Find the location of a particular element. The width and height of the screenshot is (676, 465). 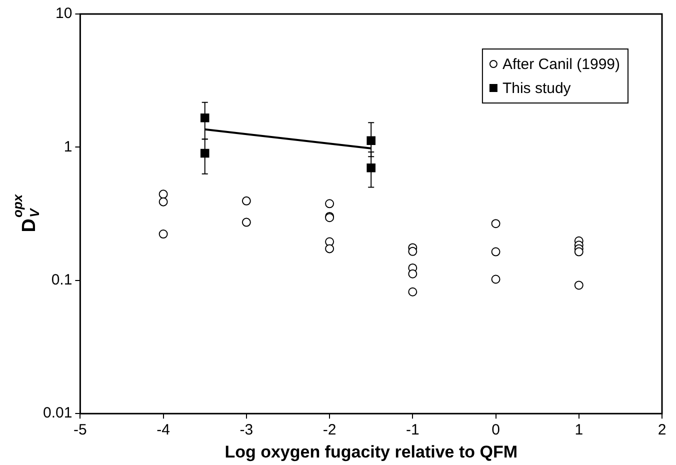

y-tick-label: 0.01 is located at coordinates (57, 413).